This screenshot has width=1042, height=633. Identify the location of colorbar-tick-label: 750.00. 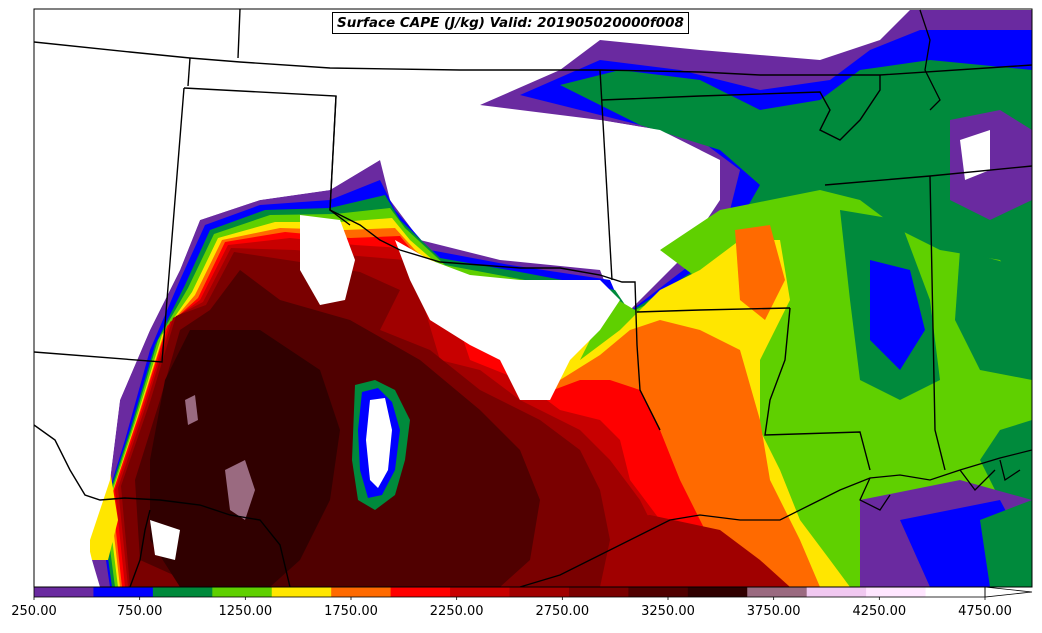
(139, 611).